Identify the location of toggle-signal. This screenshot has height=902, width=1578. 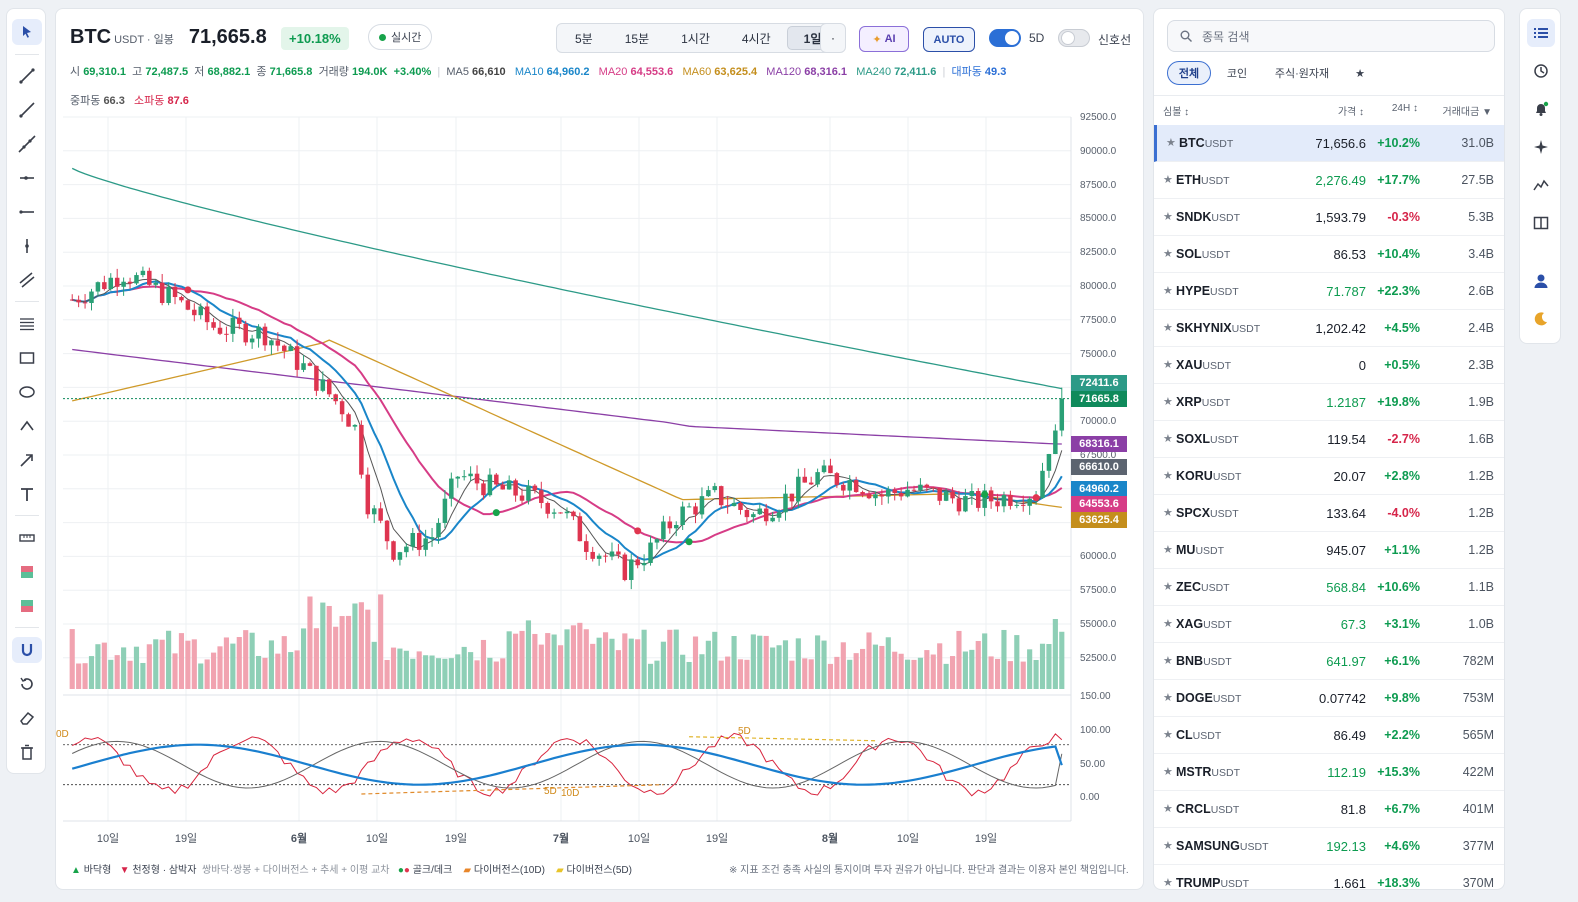
(1074, 38).